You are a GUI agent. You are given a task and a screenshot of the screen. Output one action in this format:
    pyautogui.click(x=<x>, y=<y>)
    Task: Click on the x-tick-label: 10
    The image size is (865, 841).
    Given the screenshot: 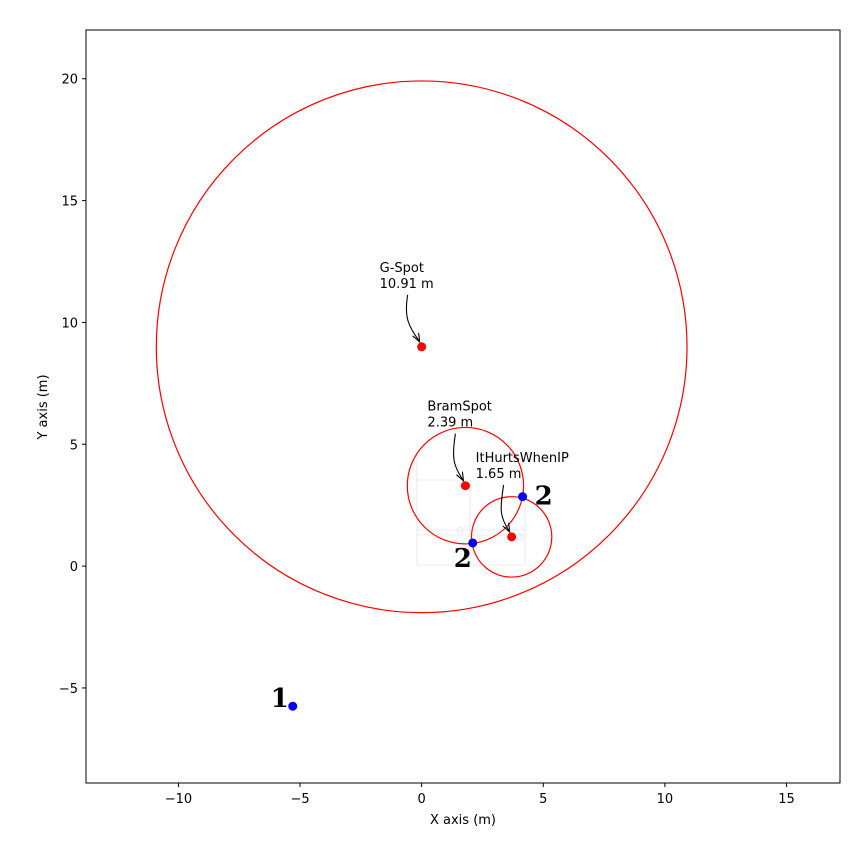 What is the action you would take?
    pyautogui.click(x=665, y=799)
    